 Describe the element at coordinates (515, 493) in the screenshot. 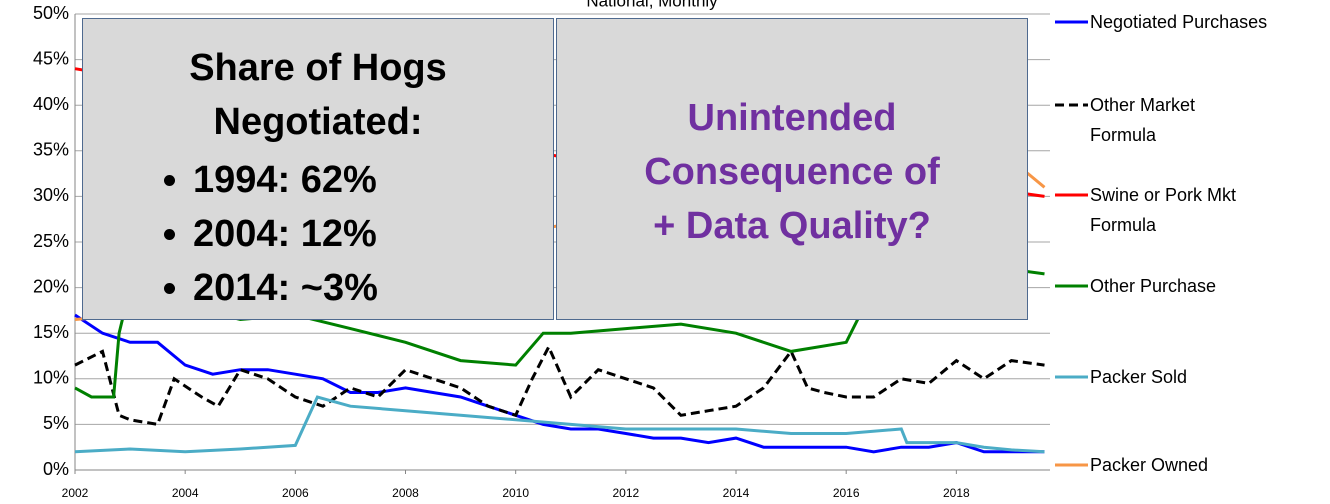

I see `x-tick-label: 2010` at that location.